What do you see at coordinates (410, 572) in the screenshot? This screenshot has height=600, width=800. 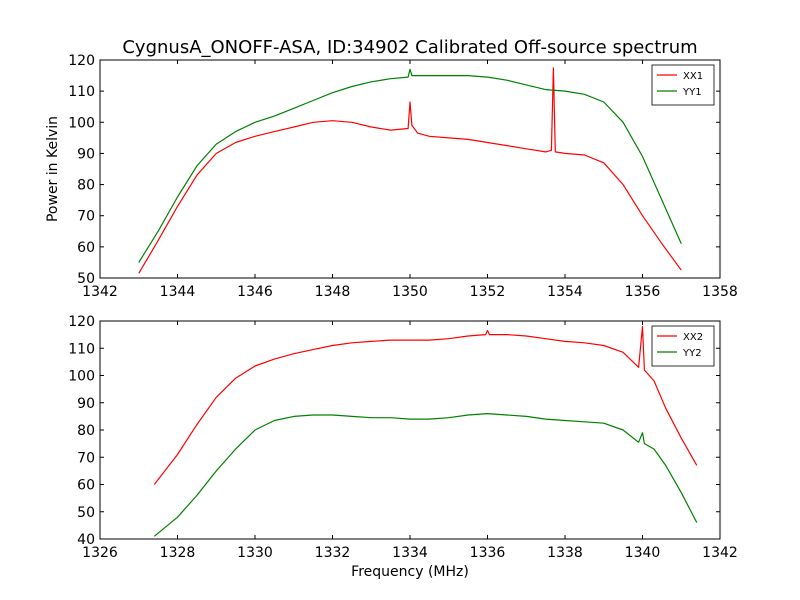 I see `x-axis-label-bottom: Frequency (MHz)` at bounding box center [410, 572].